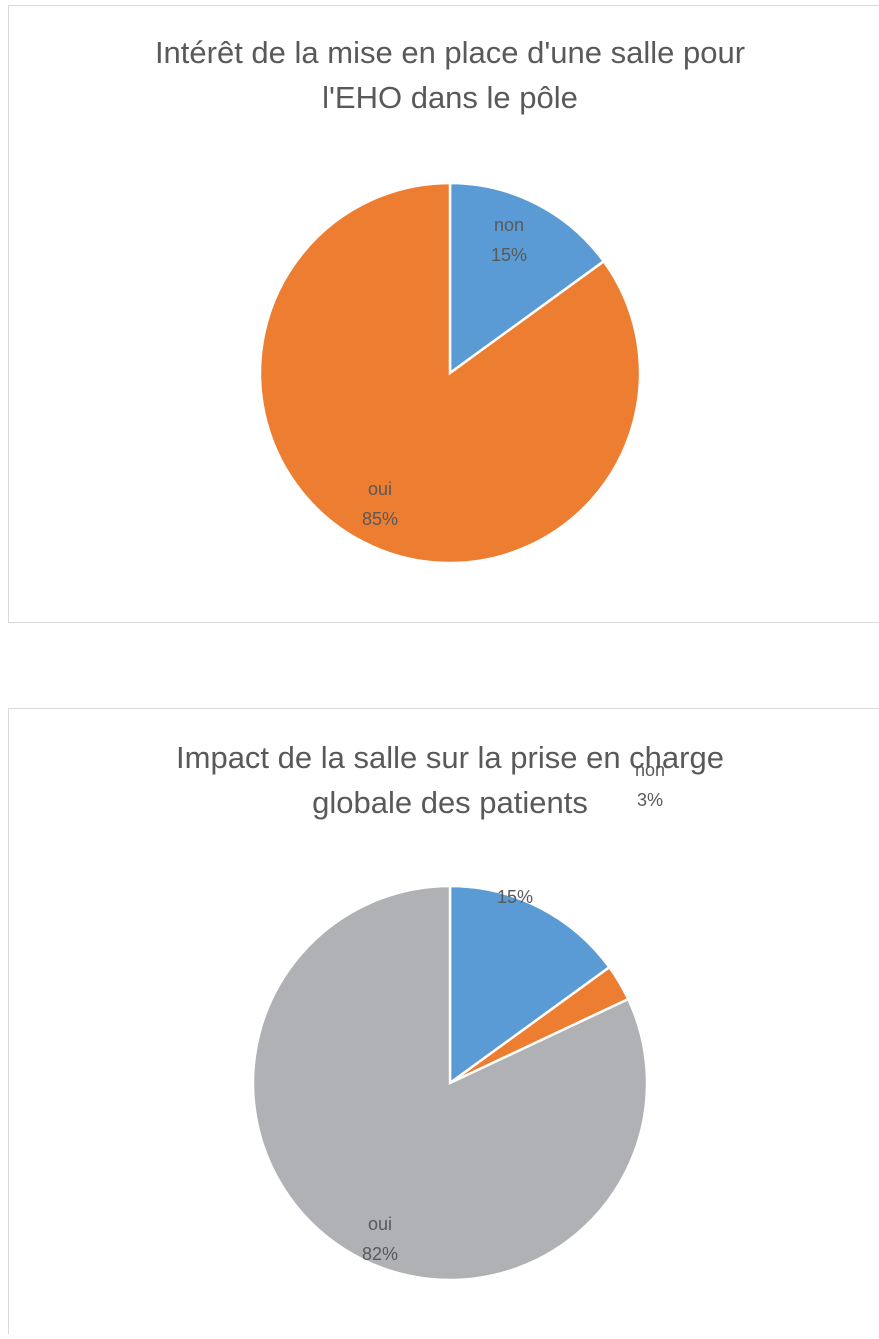  What do you see at coordinates (650, 800) in the screenshot?
I see `slice-label-value: 3%` at bounding box center [650, 800].